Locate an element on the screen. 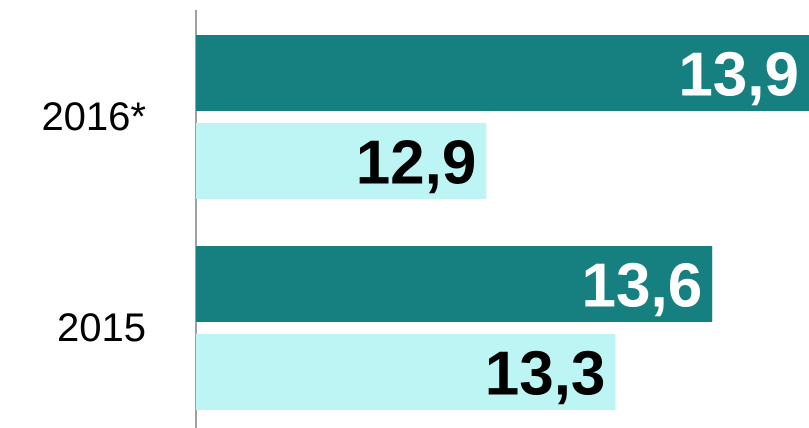 The height and width of the screenshot is (428, 809). category-label: 2015 is located at coordinates (101, 328).